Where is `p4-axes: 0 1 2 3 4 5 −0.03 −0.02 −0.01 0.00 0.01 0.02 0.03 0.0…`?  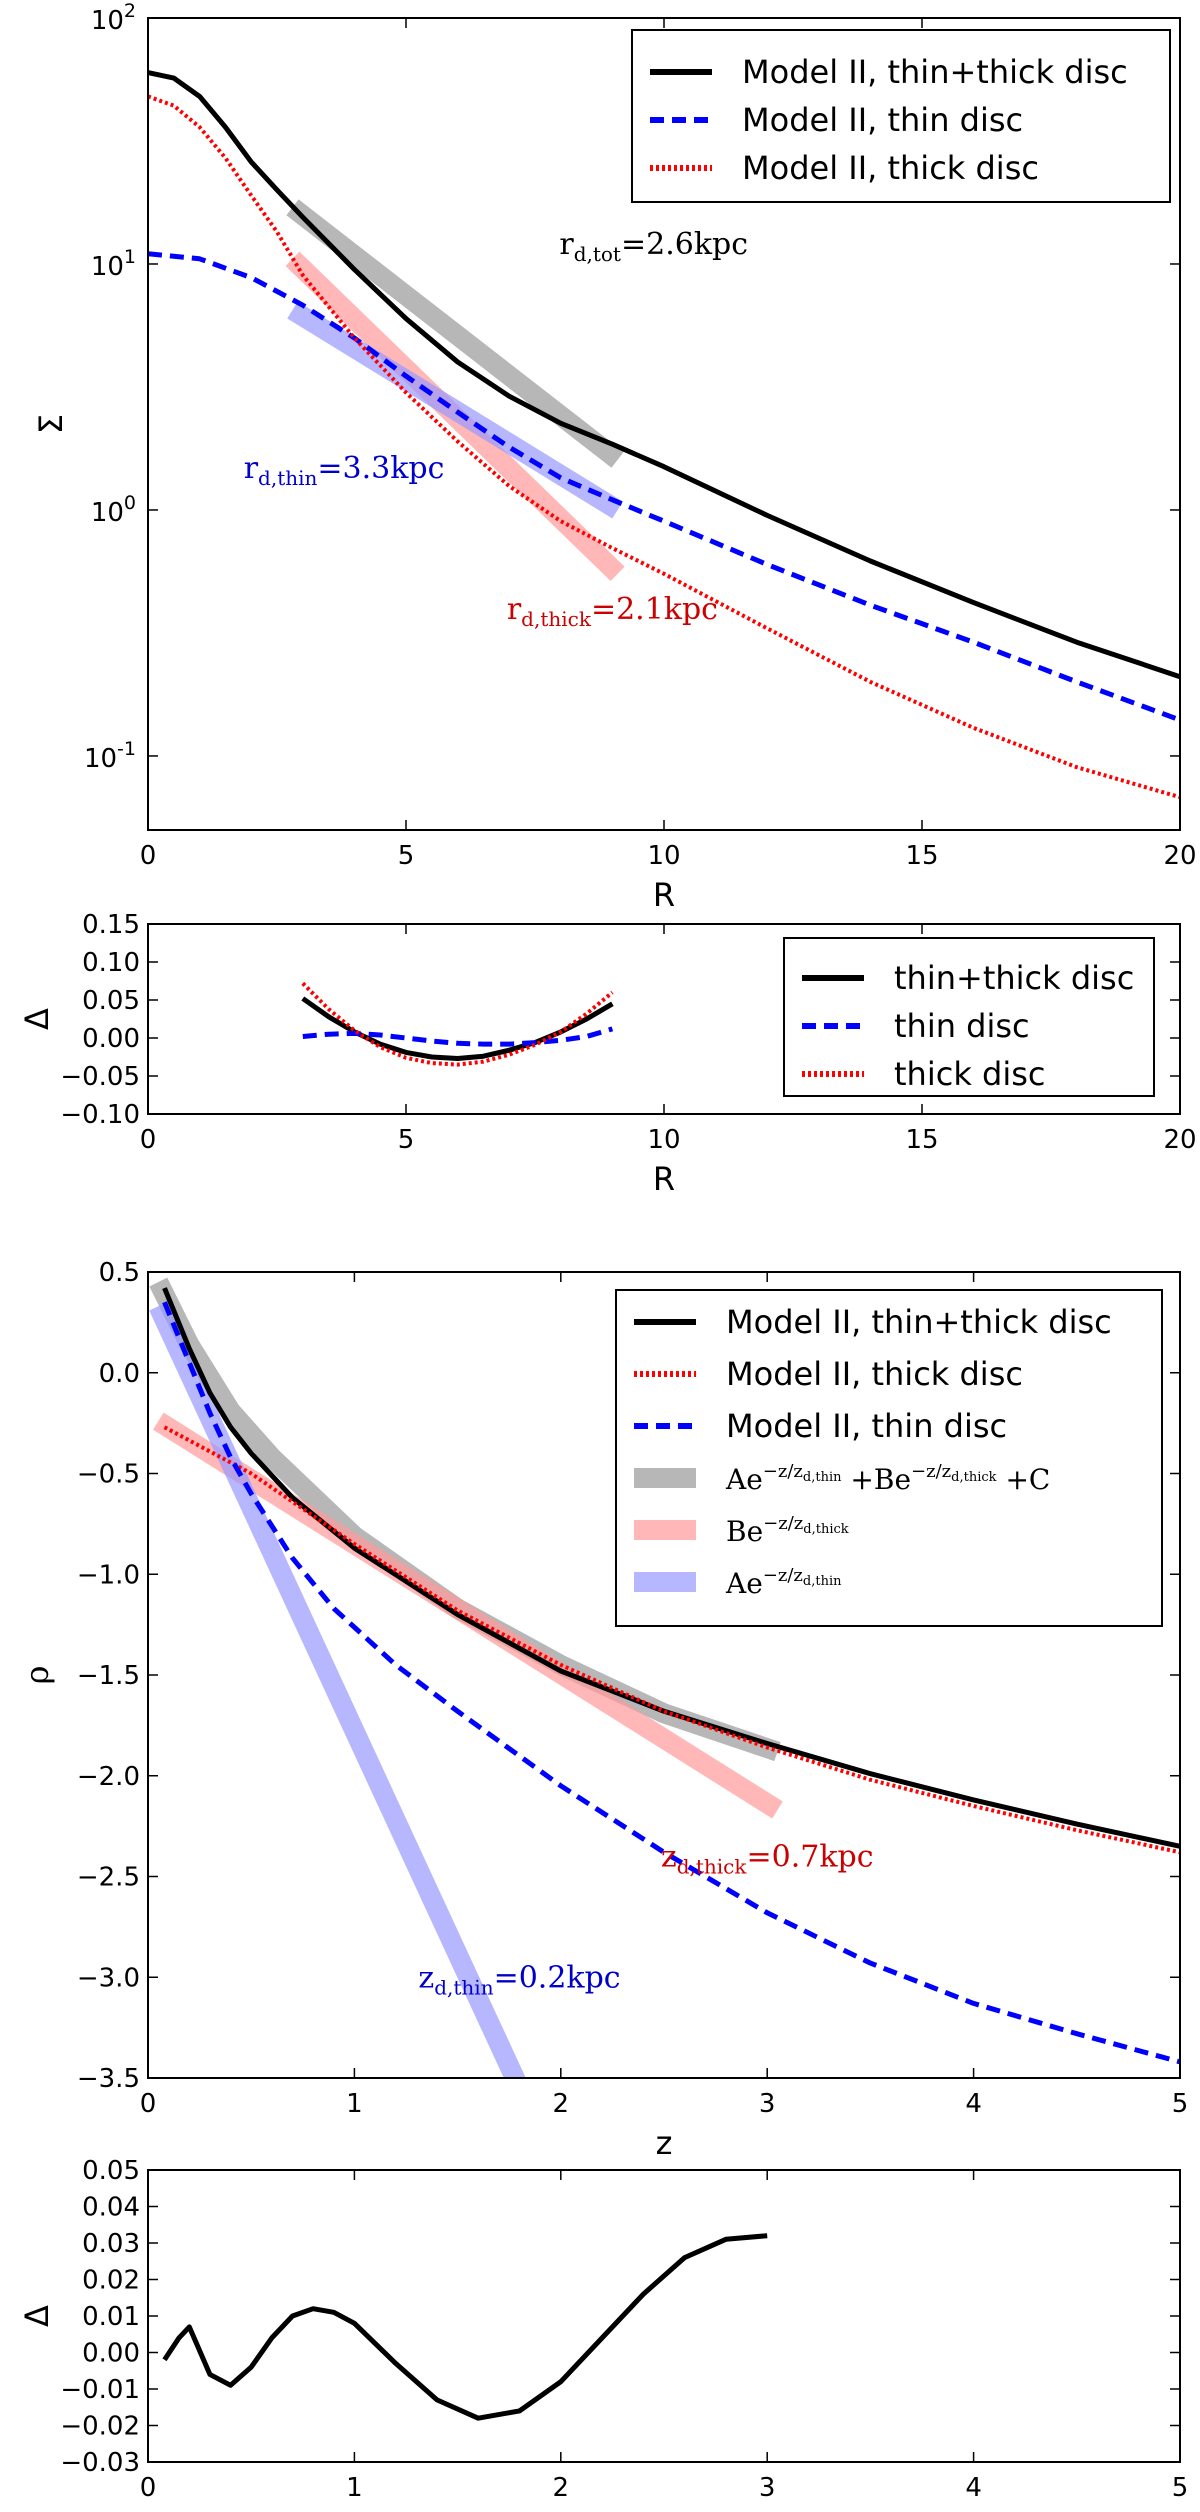 p4-axes: 0 1 2 3 4 5 −0.03 −0.02 −0.01 0.00 0.01 0.02 0.03 0.0… is located at coordinates (603, 2334).